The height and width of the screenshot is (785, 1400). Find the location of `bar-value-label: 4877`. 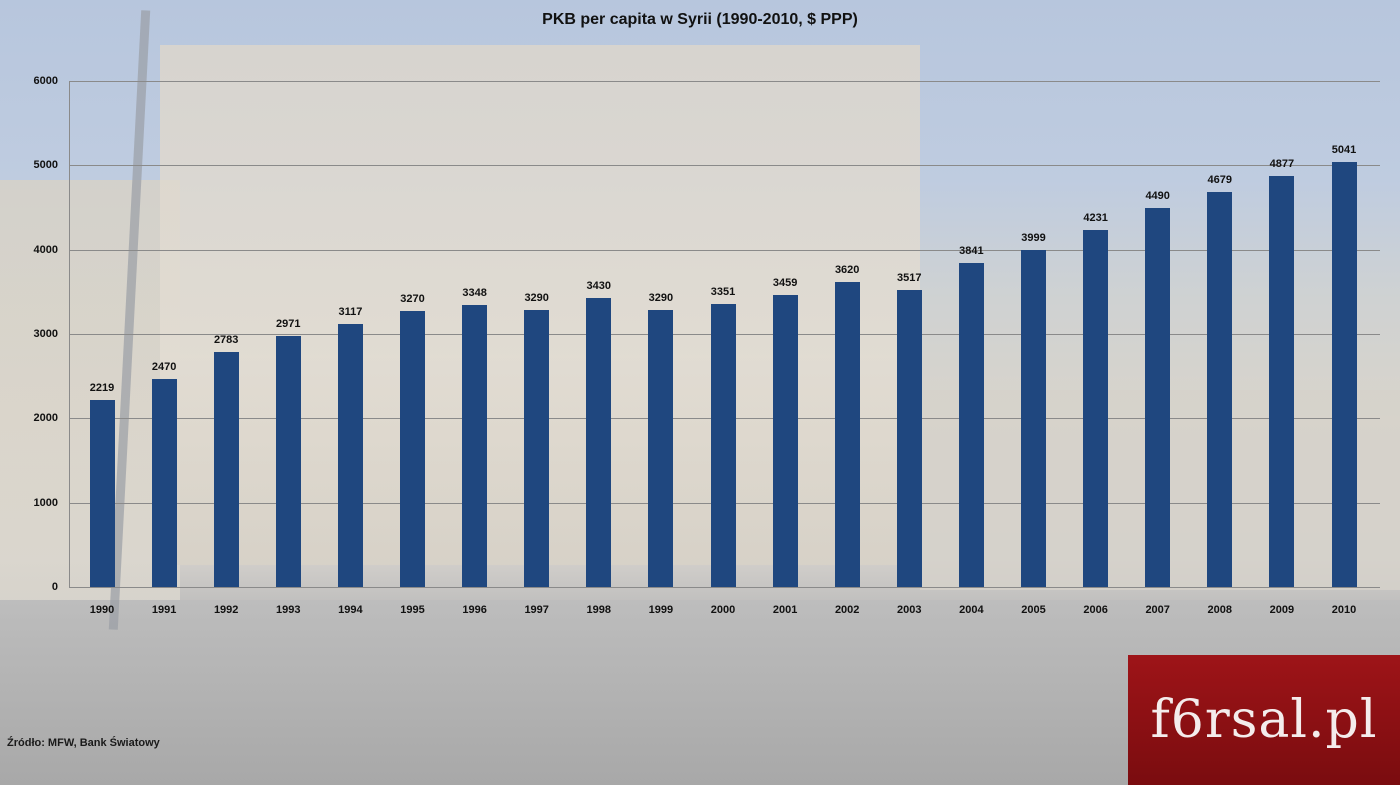

bar-value-label: 4877 is located at coordinates (1282, 163).